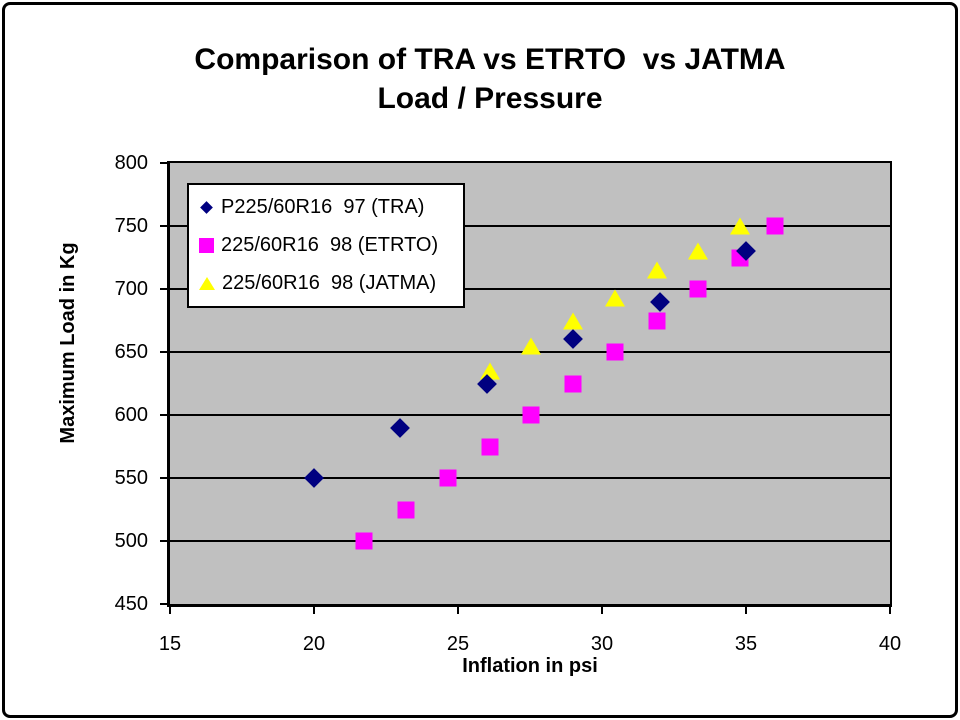  I want to click on x-axis-tick-label: 35, so click(746, 644).